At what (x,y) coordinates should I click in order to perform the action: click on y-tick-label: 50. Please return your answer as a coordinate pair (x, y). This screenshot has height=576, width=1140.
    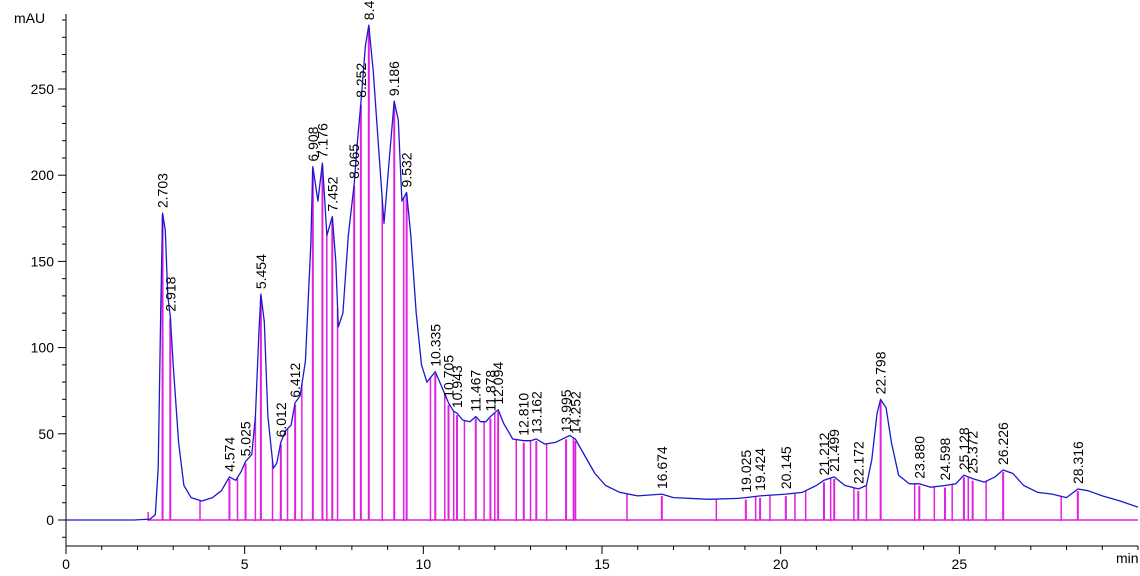
    Looking at the image, I should click on (46, 434).